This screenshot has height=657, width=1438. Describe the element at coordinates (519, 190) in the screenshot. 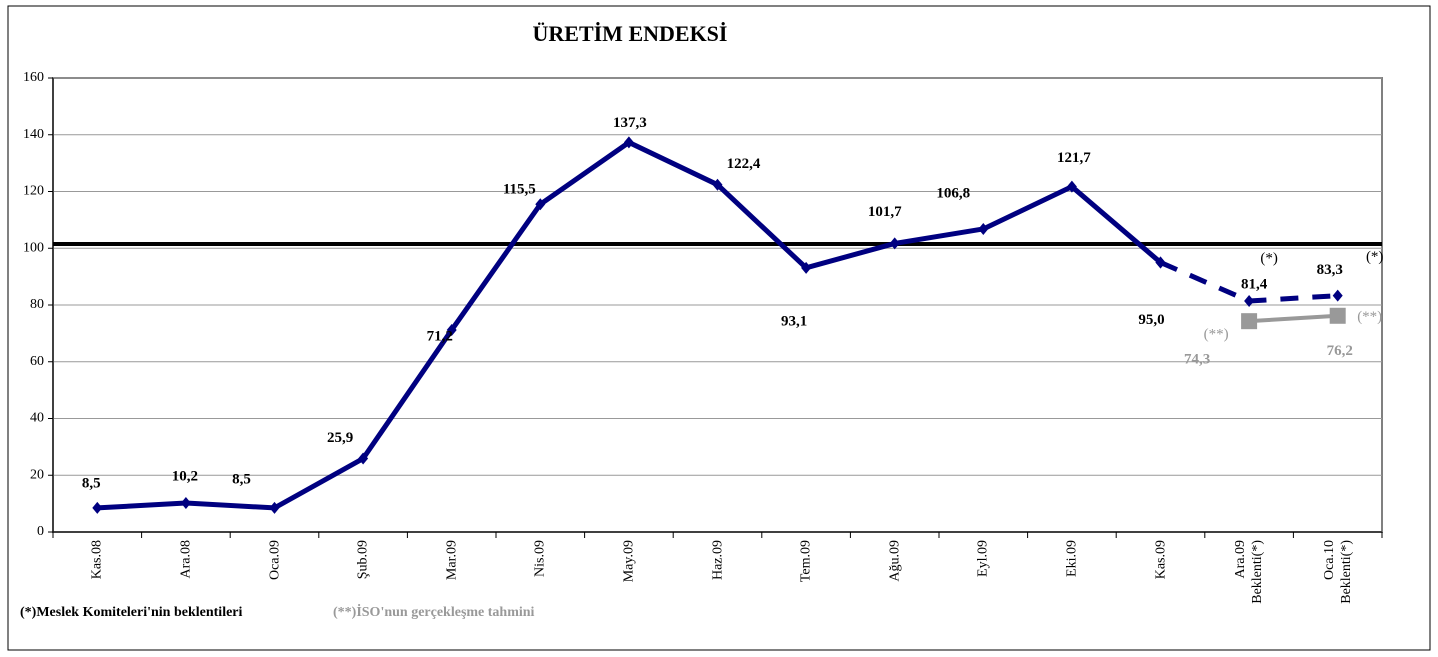

I see `data-label: 115,5` at that location.